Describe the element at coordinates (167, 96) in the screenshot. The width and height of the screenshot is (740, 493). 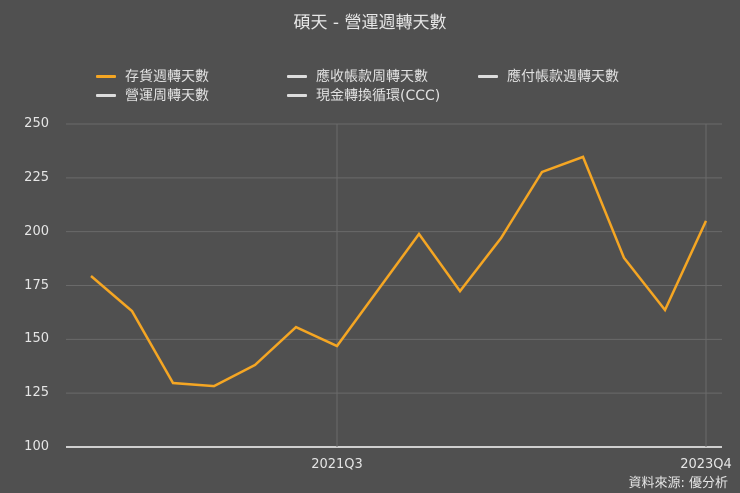
I see `legend-label: 營運周轉天數` at that location.